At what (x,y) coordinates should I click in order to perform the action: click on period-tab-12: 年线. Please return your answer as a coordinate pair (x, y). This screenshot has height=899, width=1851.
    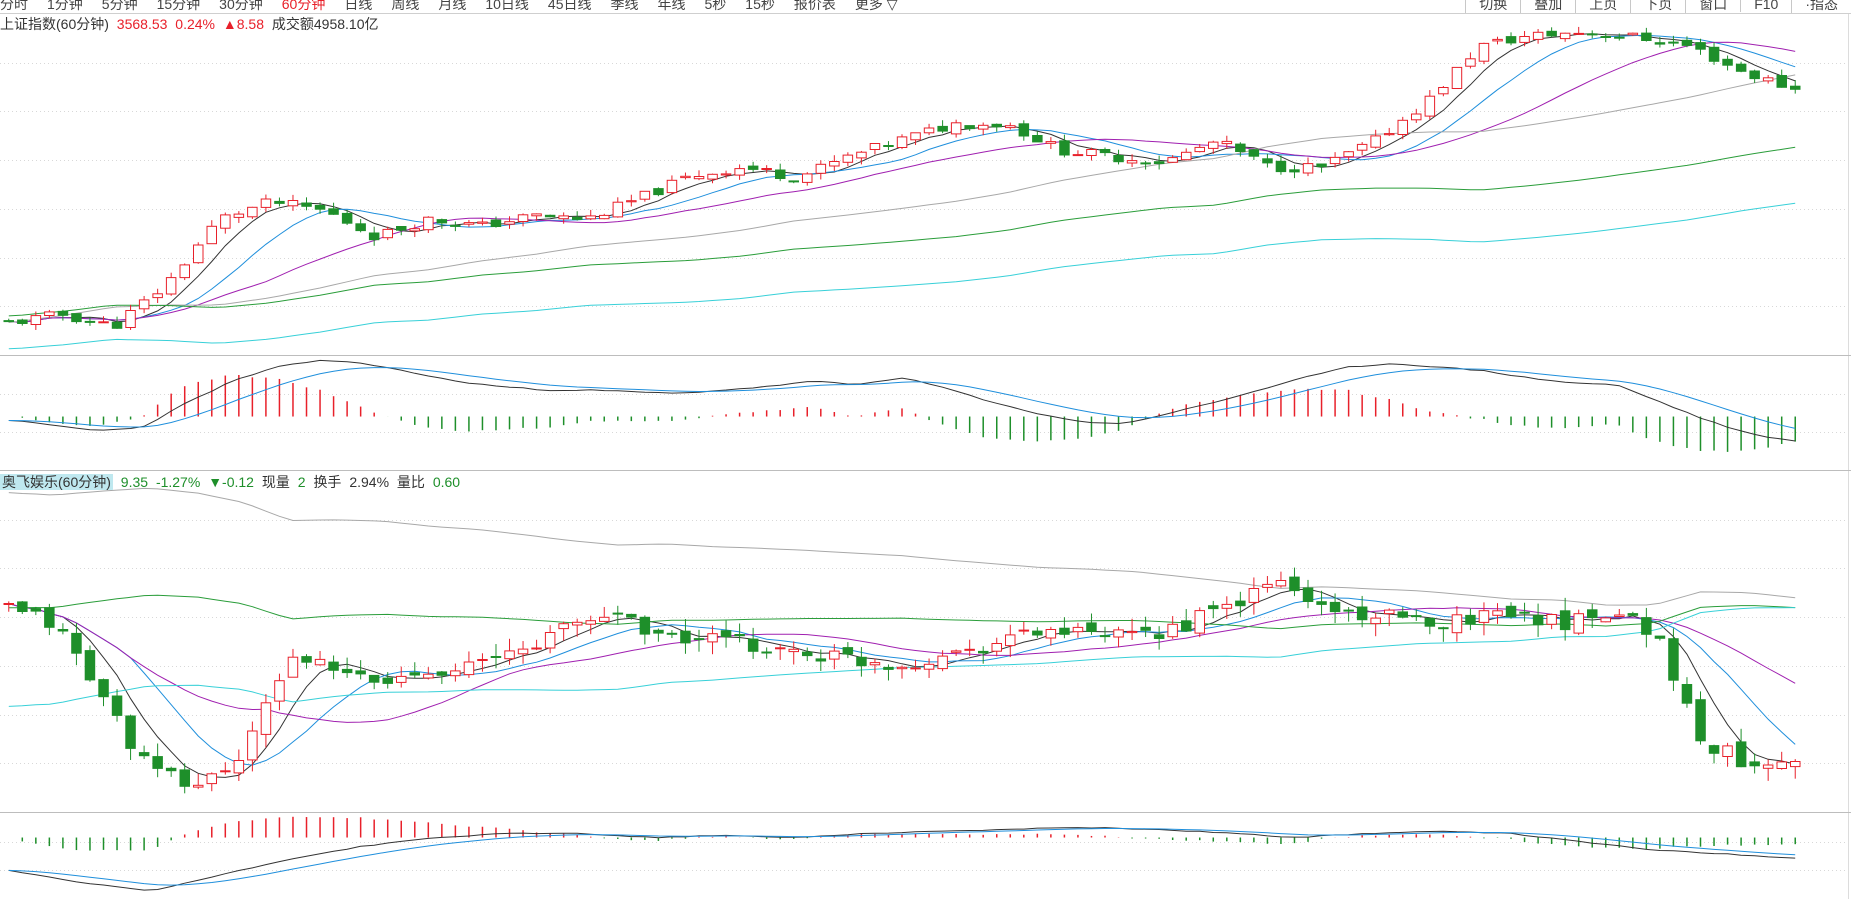
    Looking at the image, I should click on (671, 6).